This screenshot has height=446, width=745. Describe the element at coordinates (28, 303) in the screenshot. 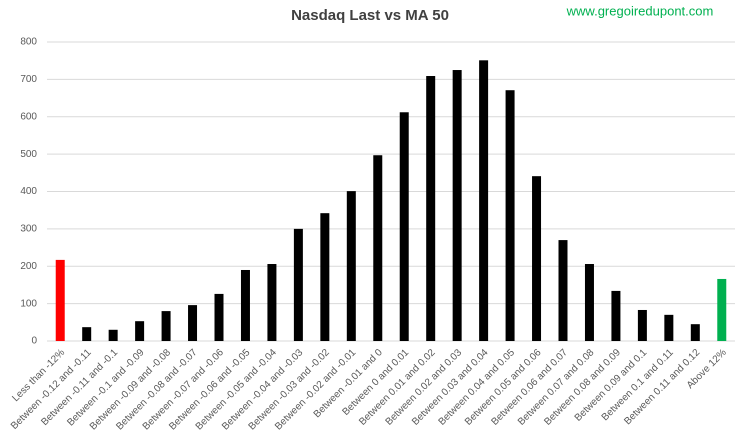

I see `y-tick-label: 100` at that location.